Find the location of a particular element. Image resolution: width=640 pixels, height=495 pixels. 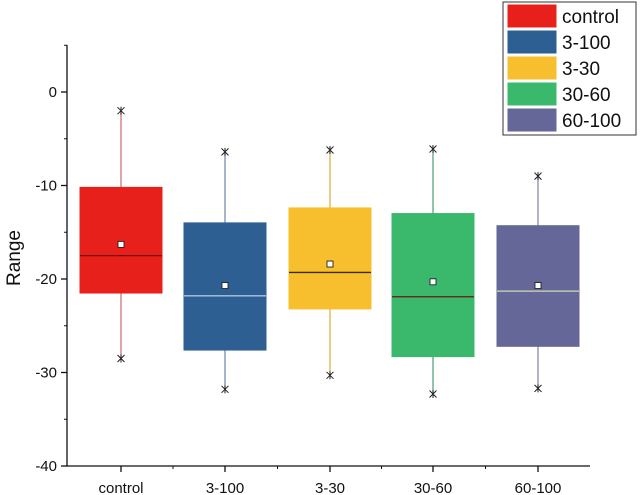

legend: control 3-100 3-30 30-60 60-100 is located at coordinates (569, 68).